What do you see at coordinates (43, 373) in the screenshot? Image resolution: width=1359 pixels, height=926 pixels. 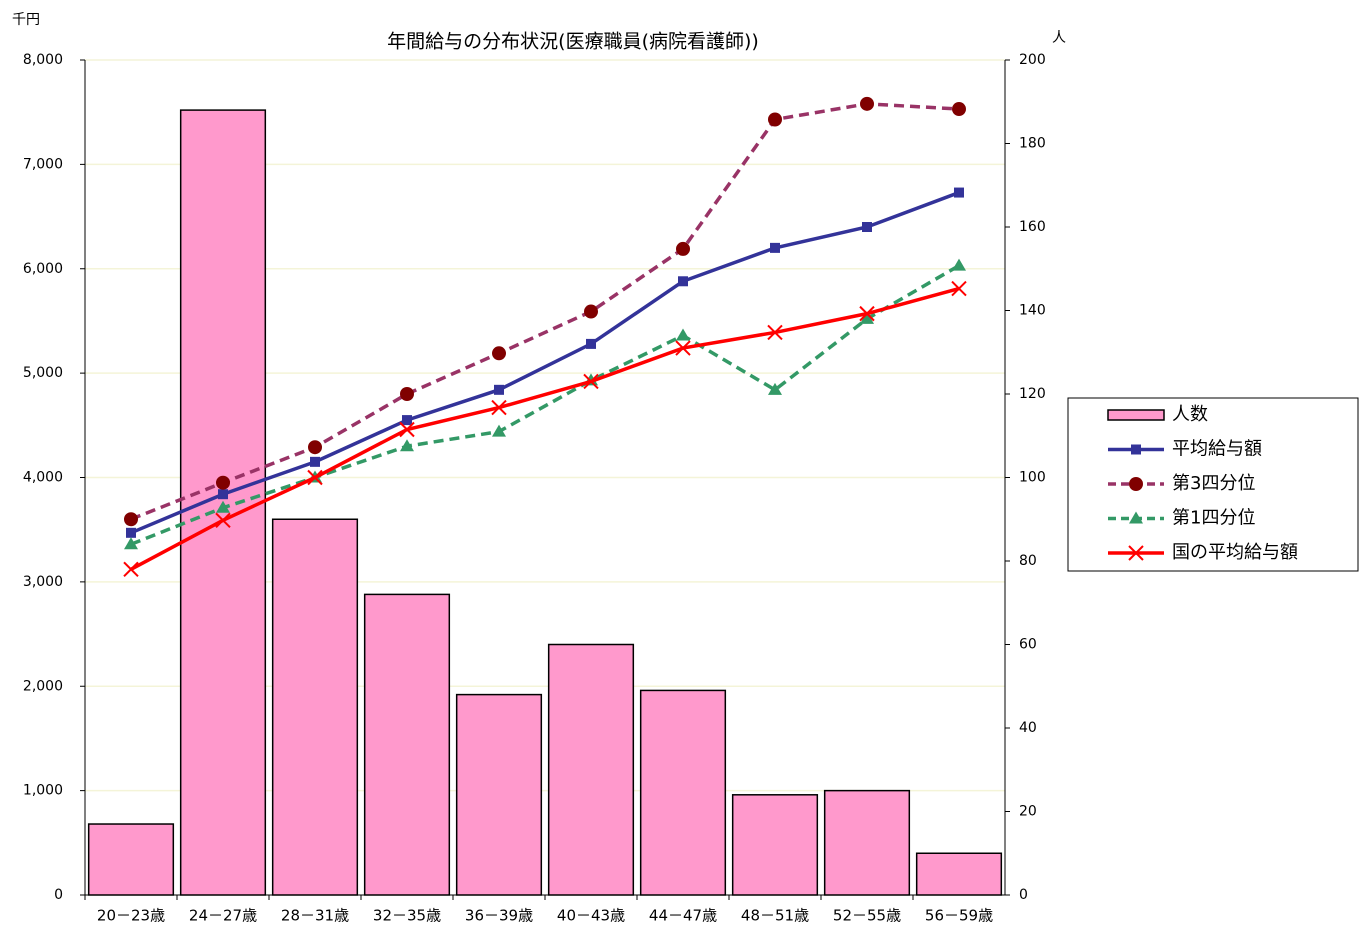 I see `y-tick-label: 5,000` at bounding box center [43, 373].